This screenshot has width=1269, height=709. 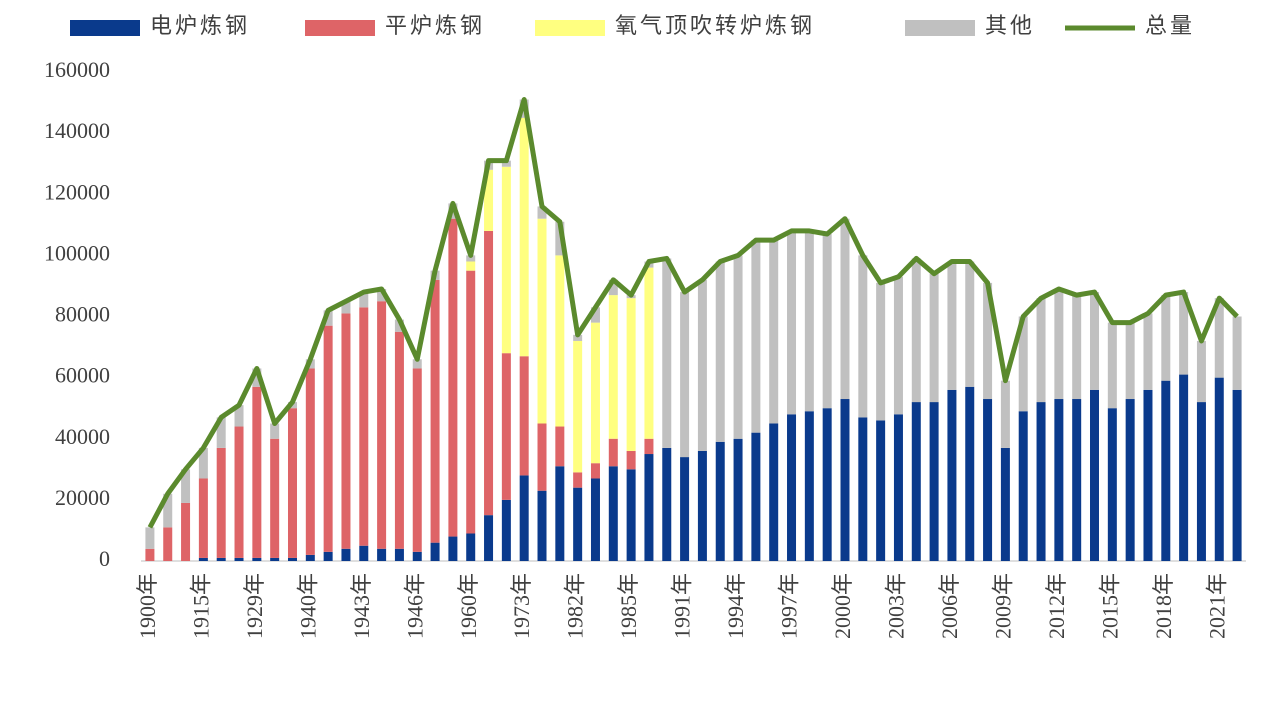 I want to click on y-tick-label: 40000, so click(x=82, y=436).